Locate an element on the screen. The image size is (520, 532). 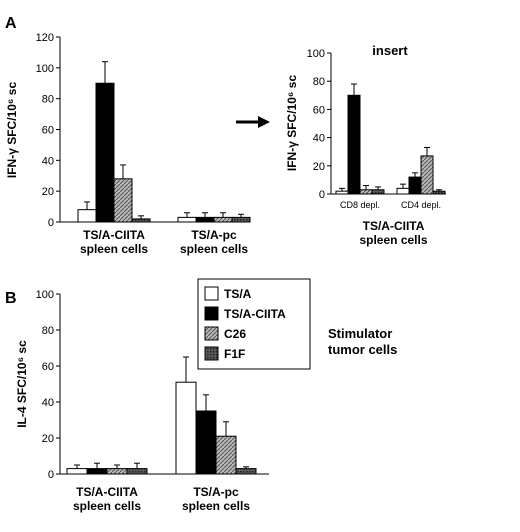
legend-title-line: Stimulator is located at coordinates (360, 333).